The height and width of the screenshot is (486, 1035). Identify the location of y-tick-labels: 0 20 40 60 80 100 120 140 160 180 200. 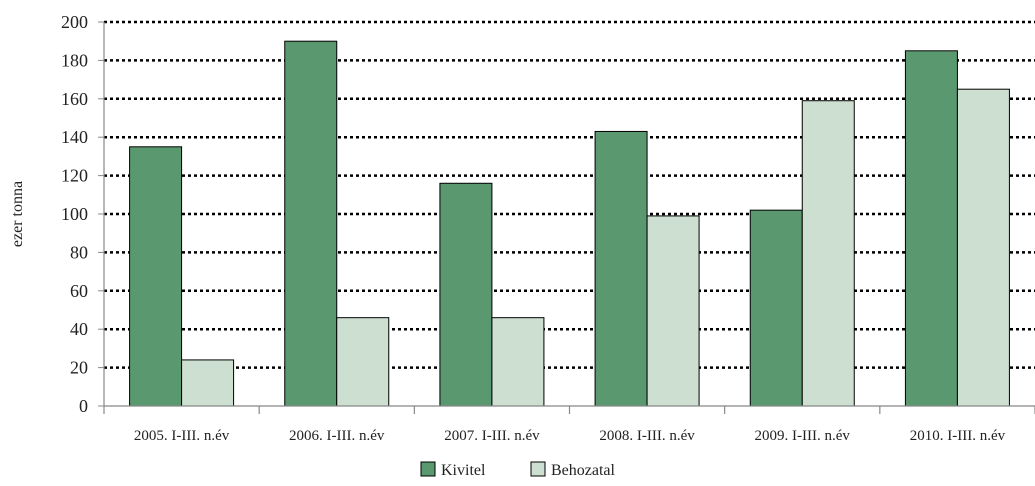
(74, 214).